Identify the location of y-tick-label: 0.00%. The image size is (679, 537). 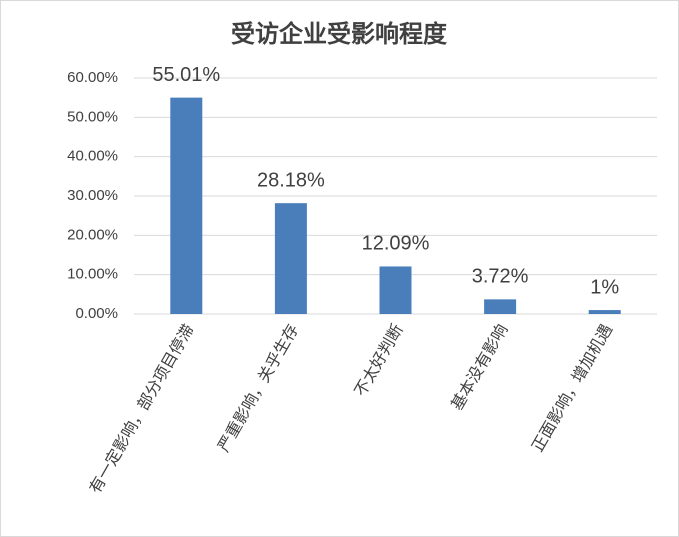
(96, 313).